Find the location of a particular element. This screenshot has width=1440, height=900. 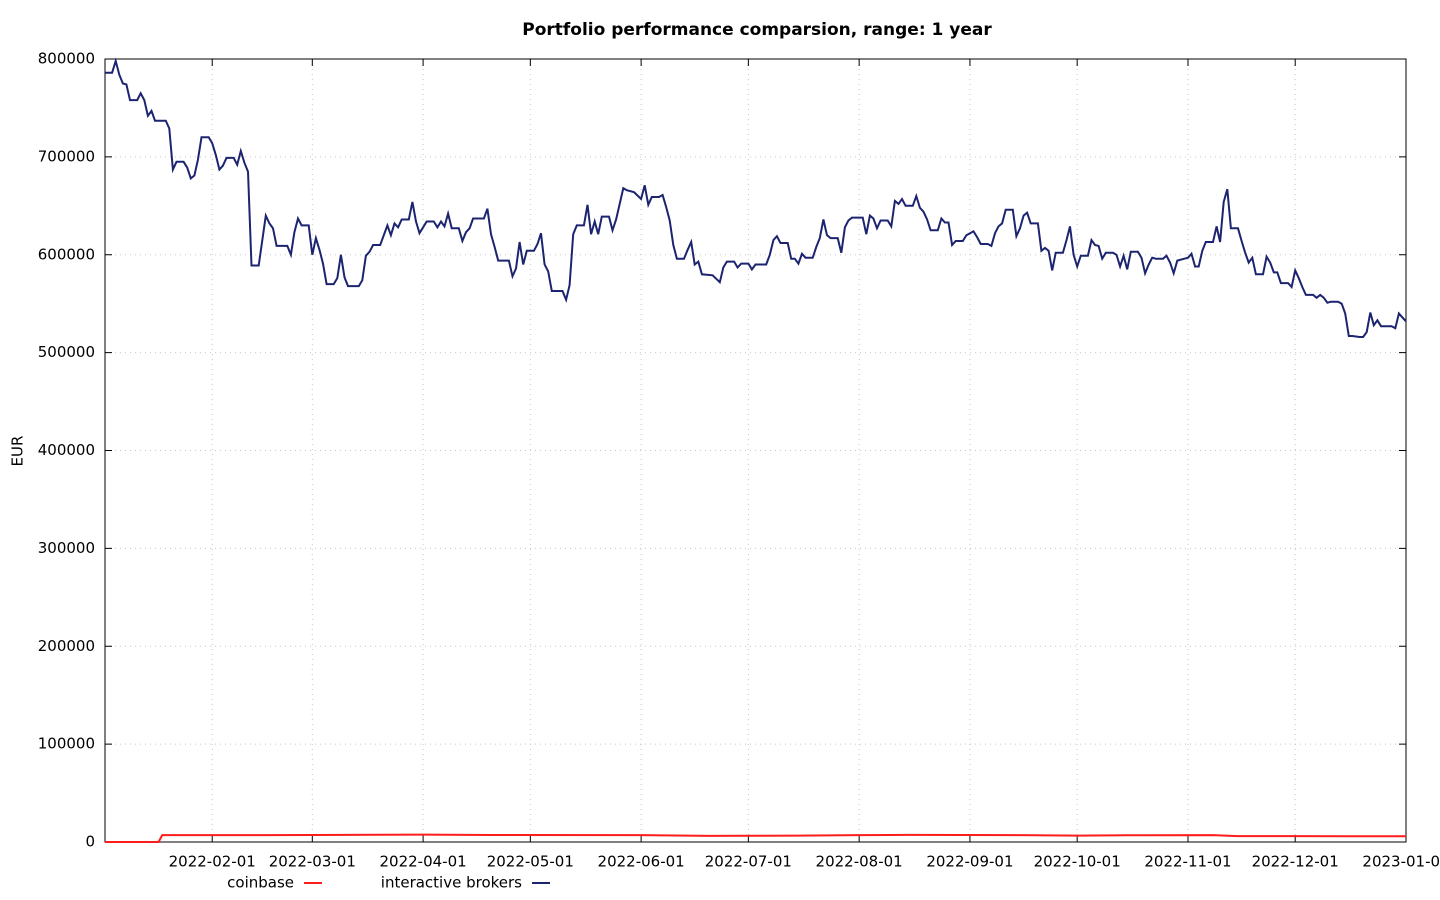

x-tick-label: 2022-10-01 is located at coordinates (1077, 862).